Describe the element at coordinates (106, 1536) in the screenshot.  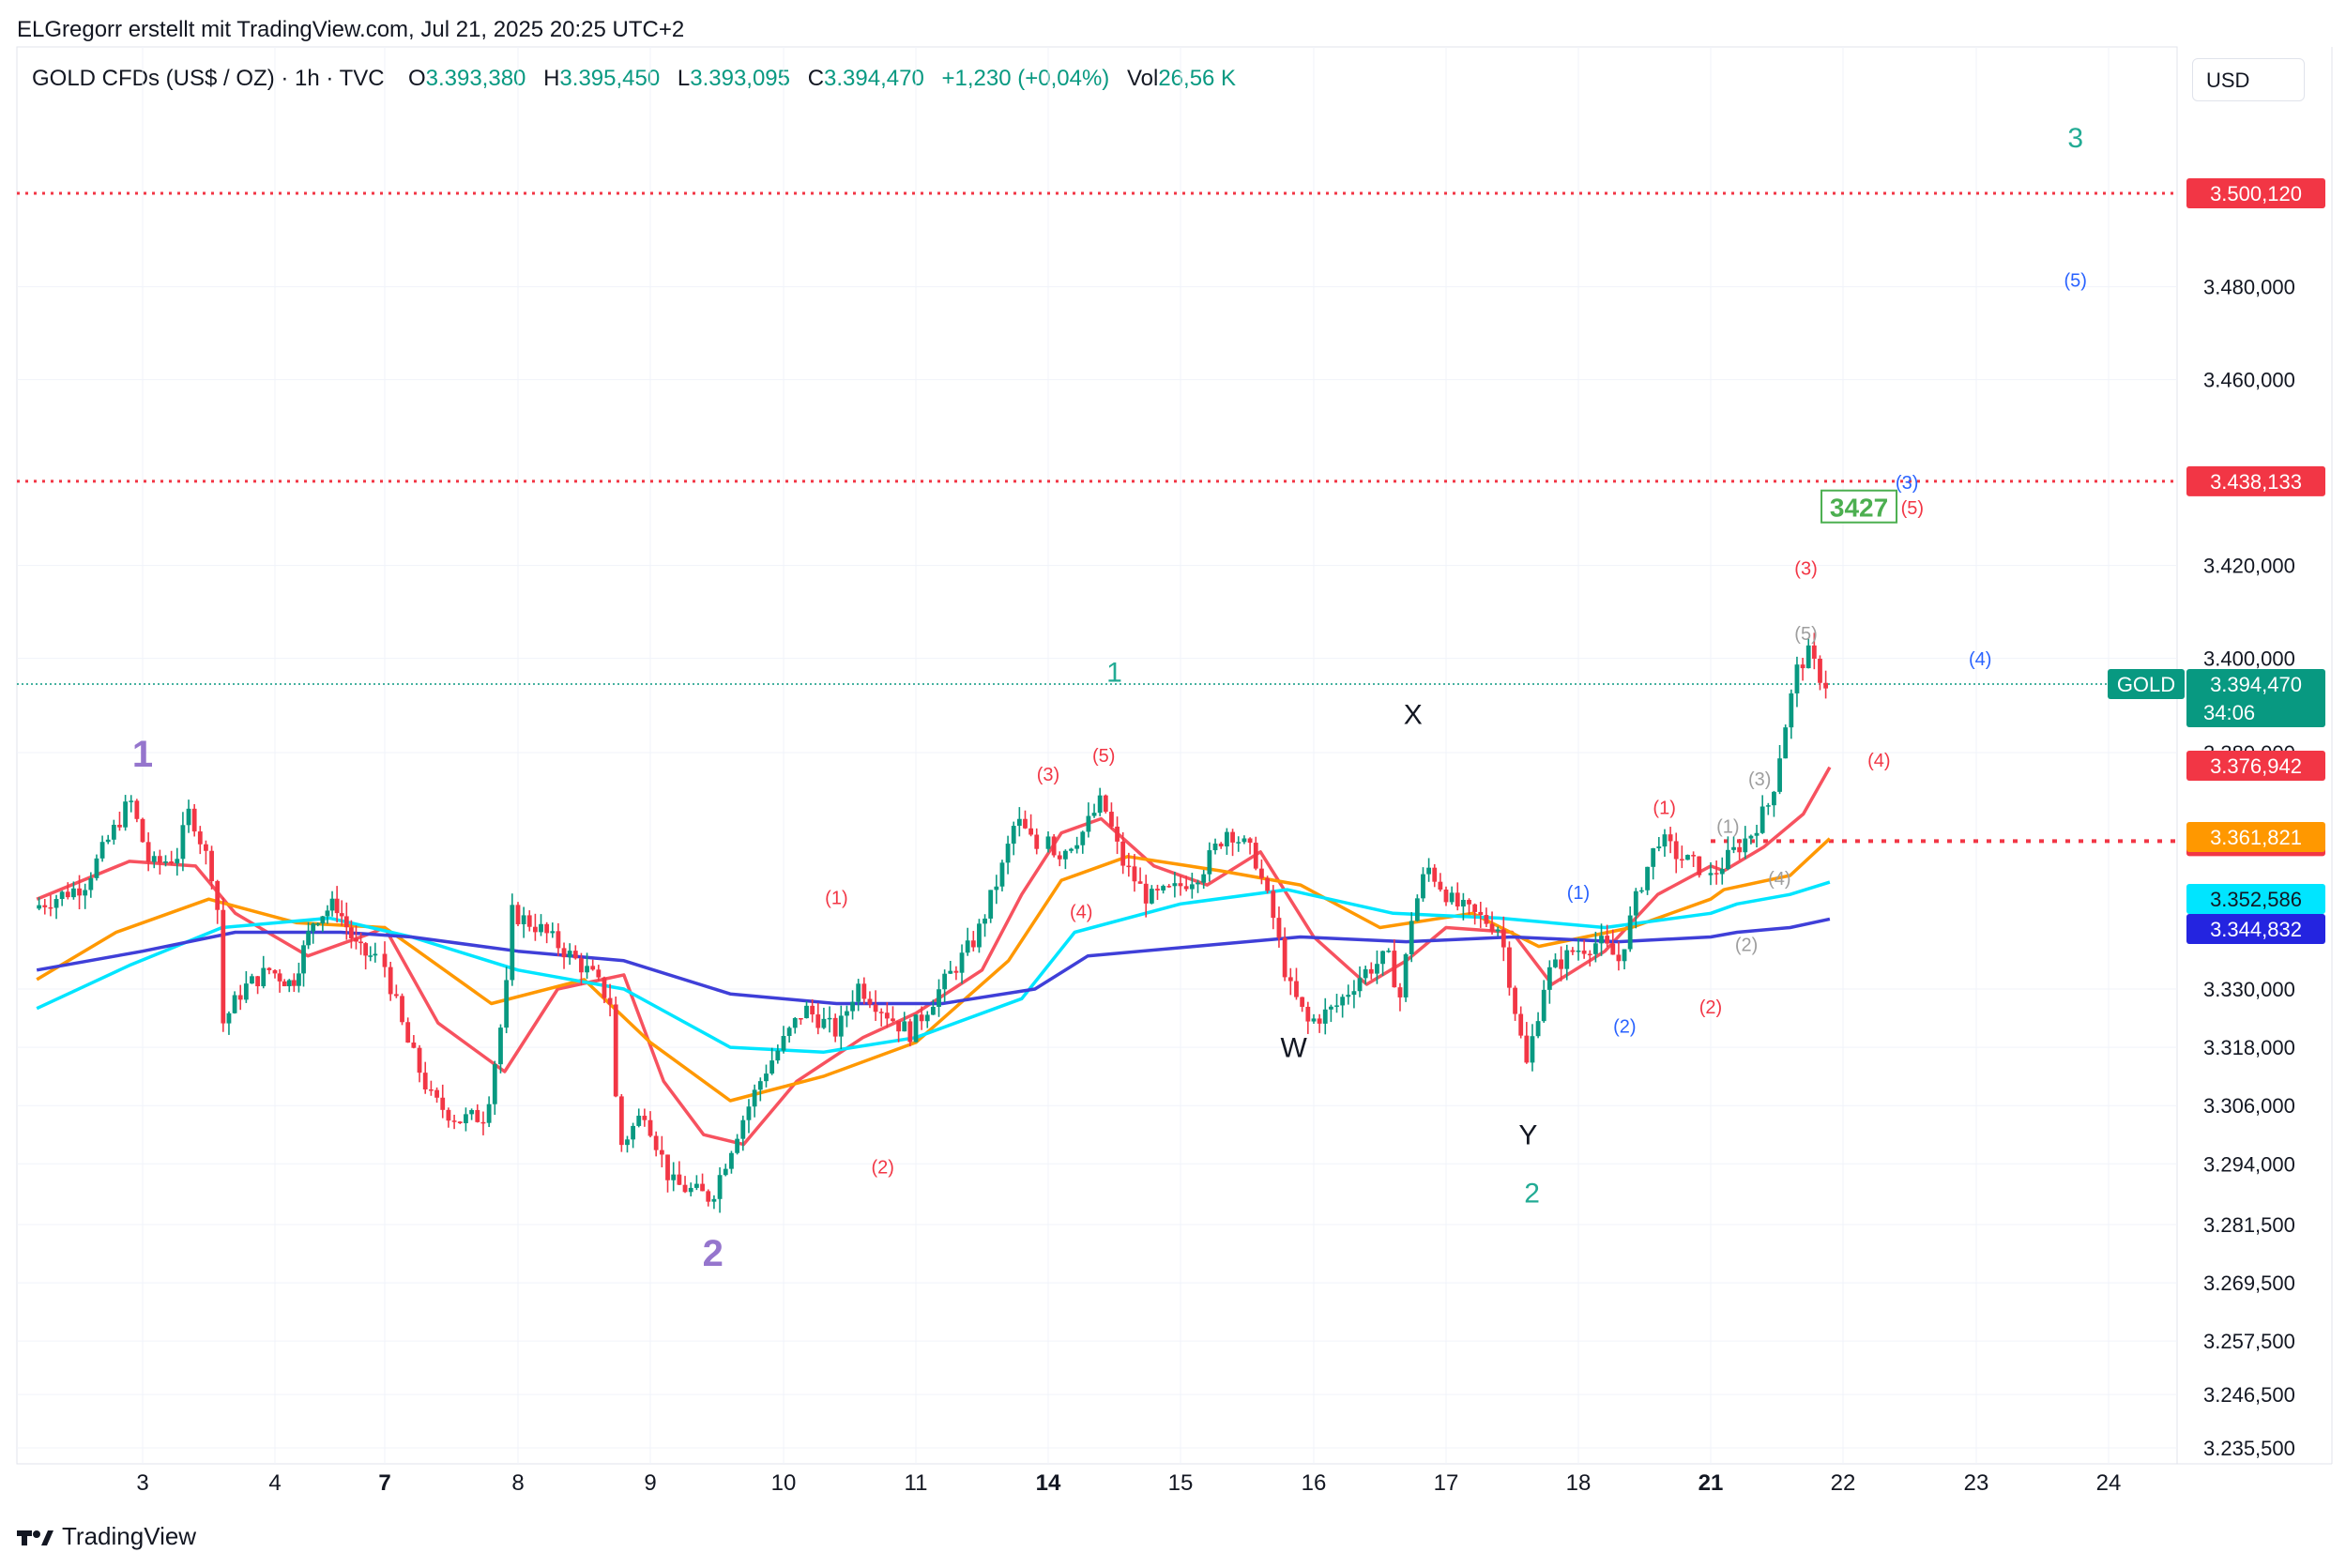
I see `tradingview-logo: TradingView` at that location.